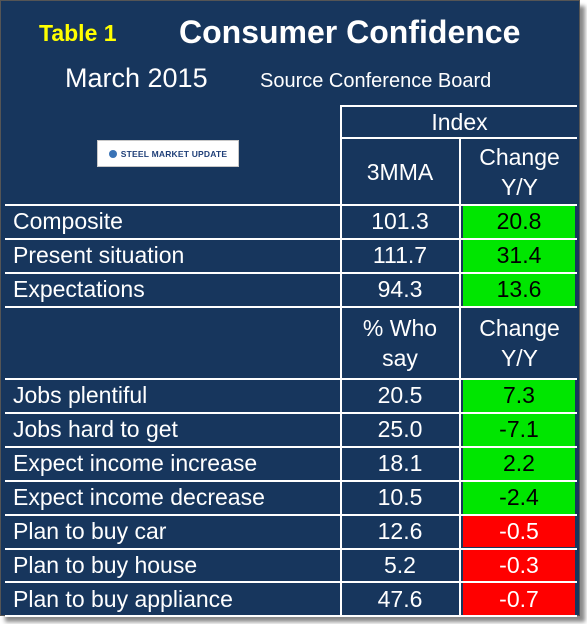 The height and width of the screenshot is (624, 587). I want to click on row-value: 94.3, so click(400, 289).